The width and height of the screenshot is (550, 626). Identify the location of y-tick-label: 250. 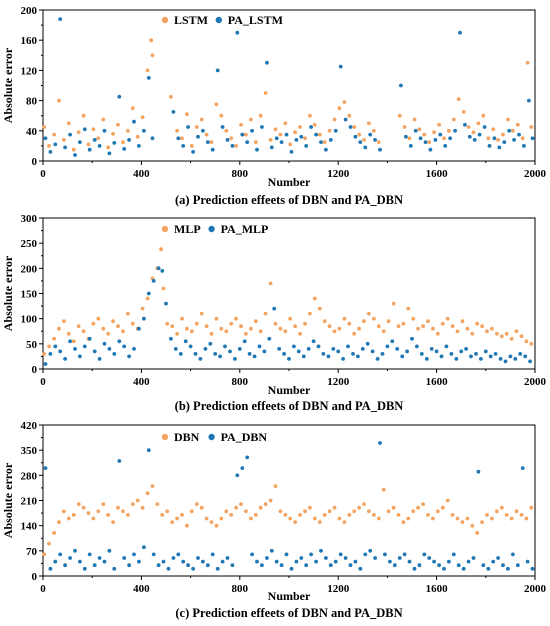
(29, 244).